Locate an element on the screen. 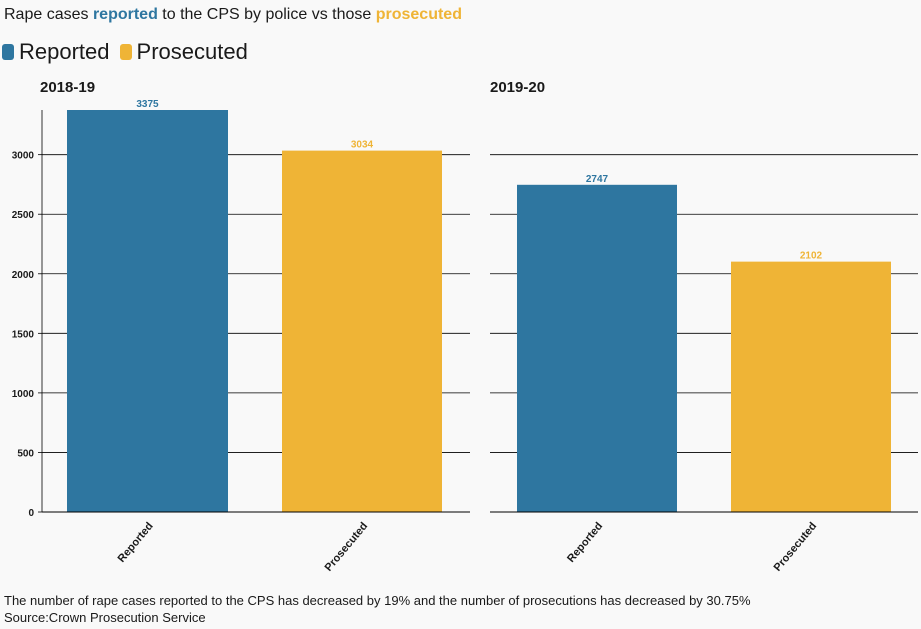 This screenshot has height=629, width=921. y-tick-label: 1000 is located at coordinates (23, 394).